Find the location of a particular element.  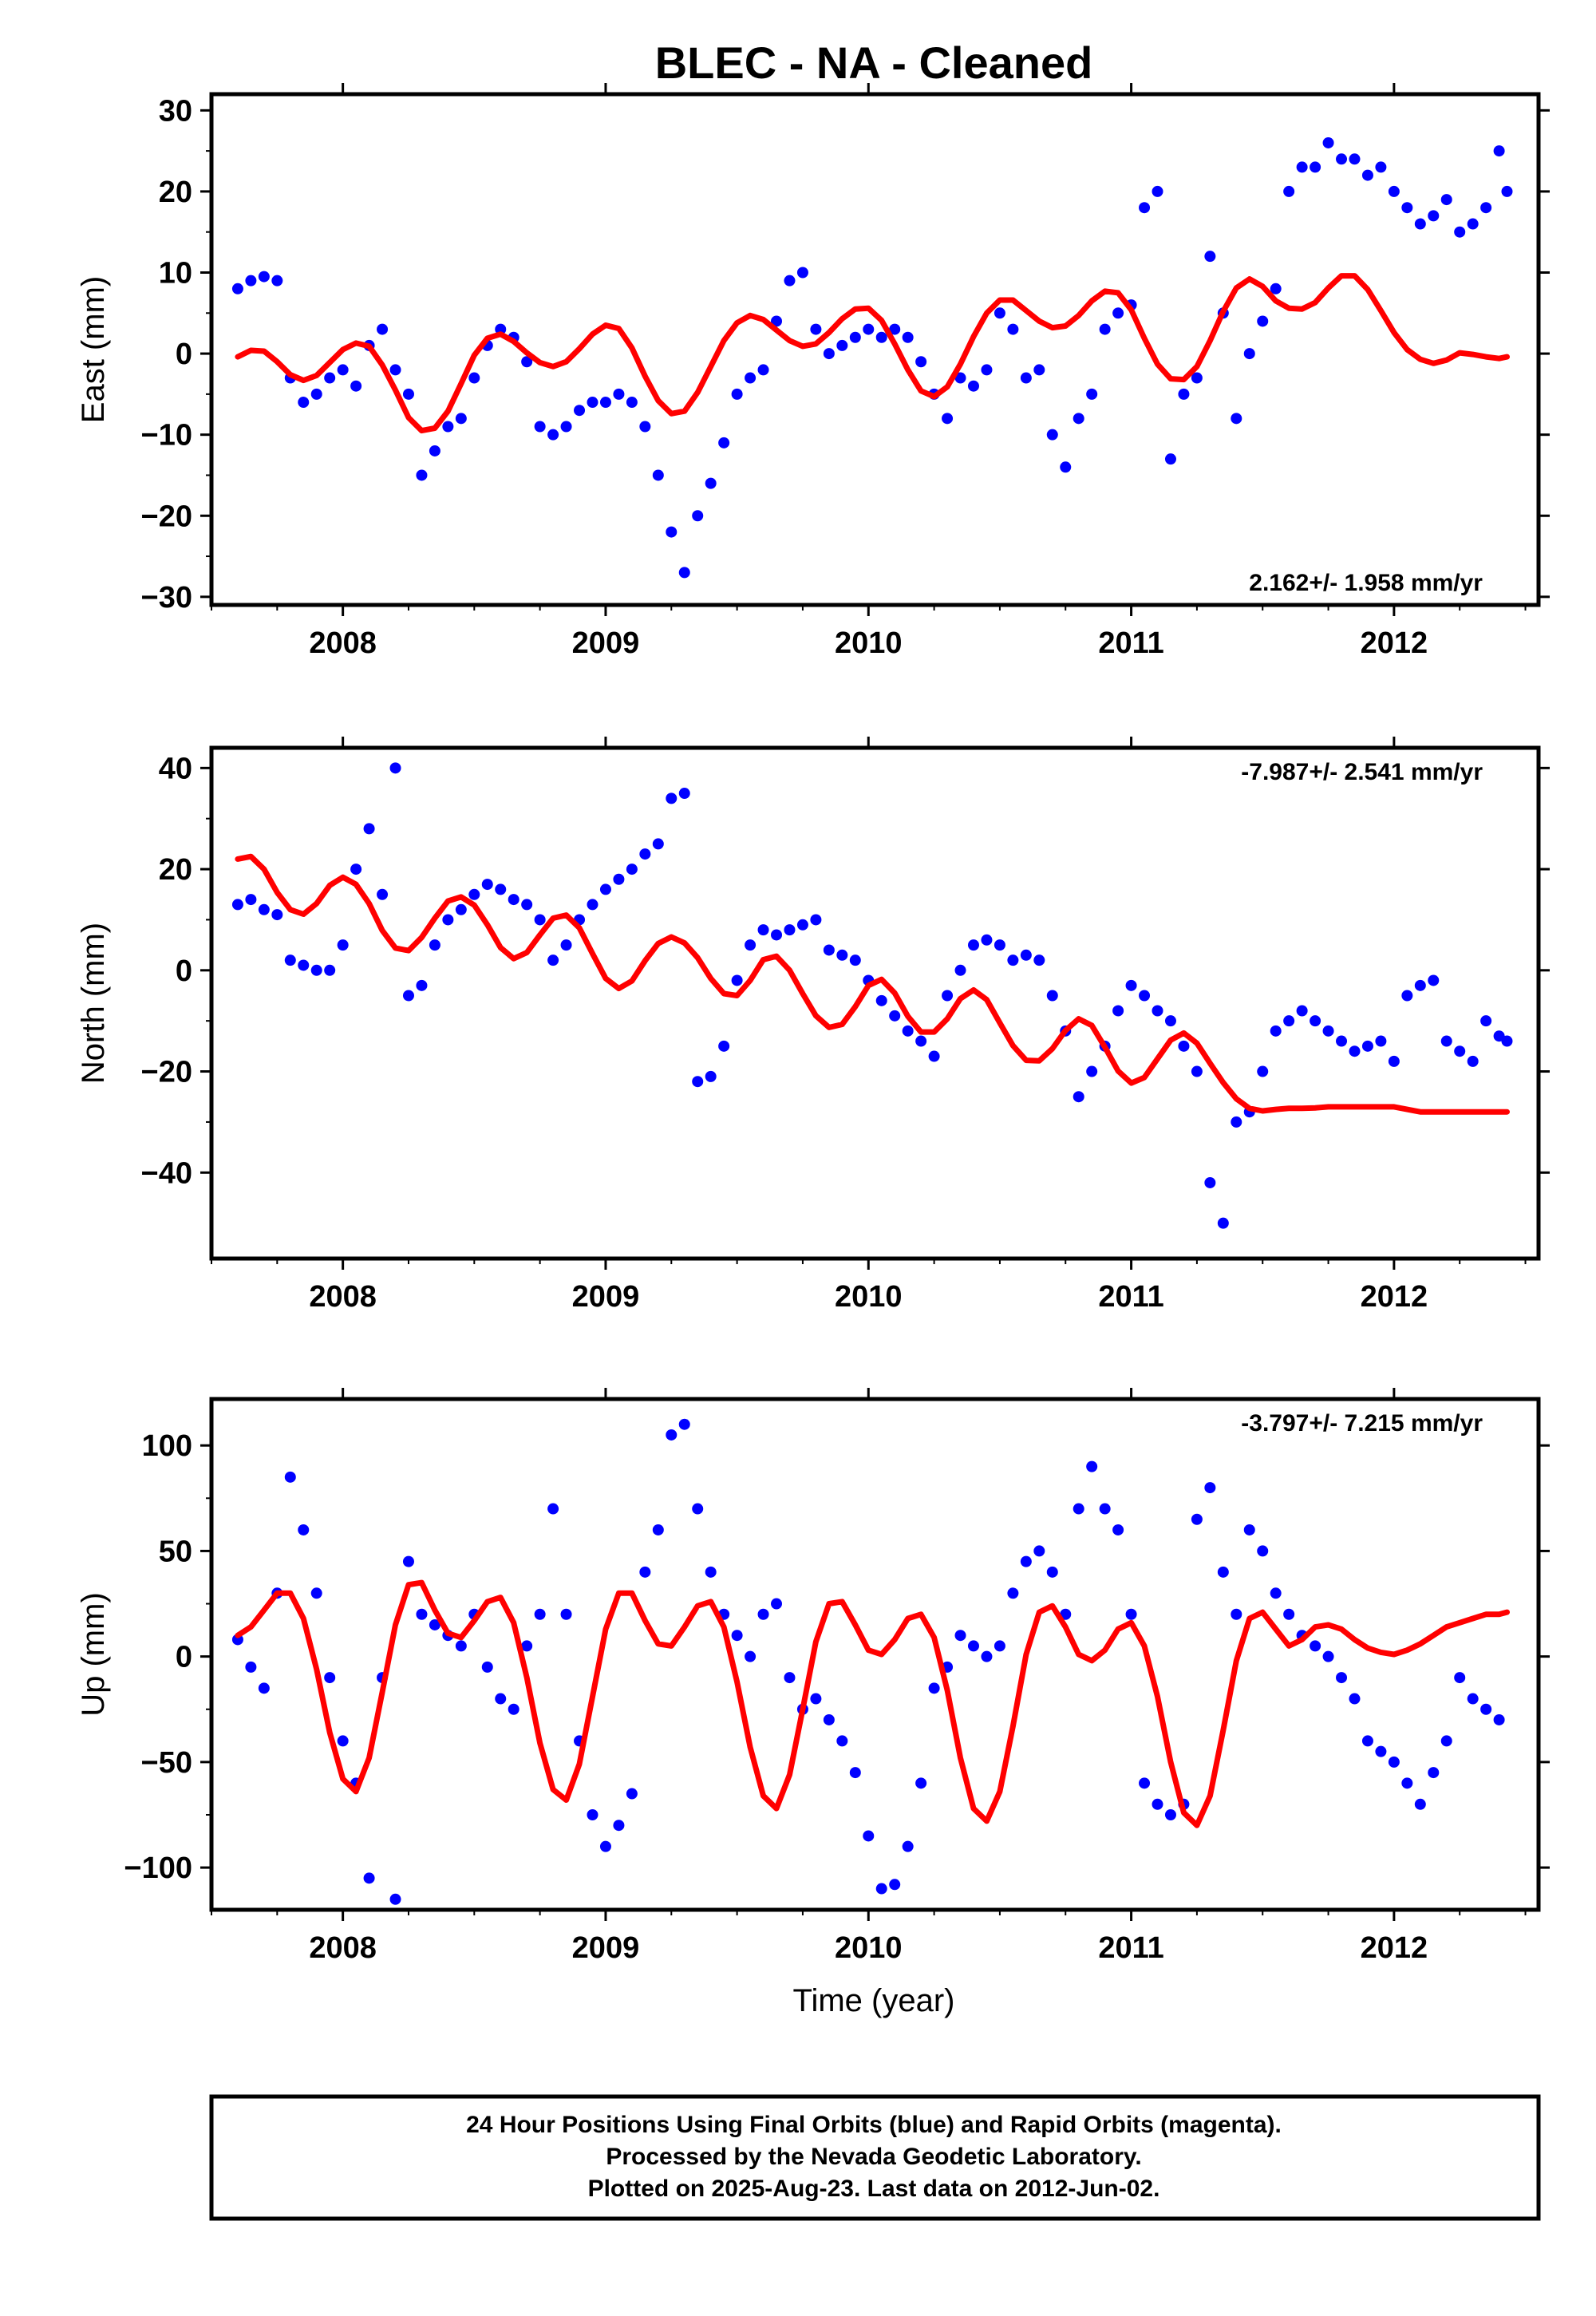

up-x-tick-label: 2009 is located at coordinates (606, 1948).